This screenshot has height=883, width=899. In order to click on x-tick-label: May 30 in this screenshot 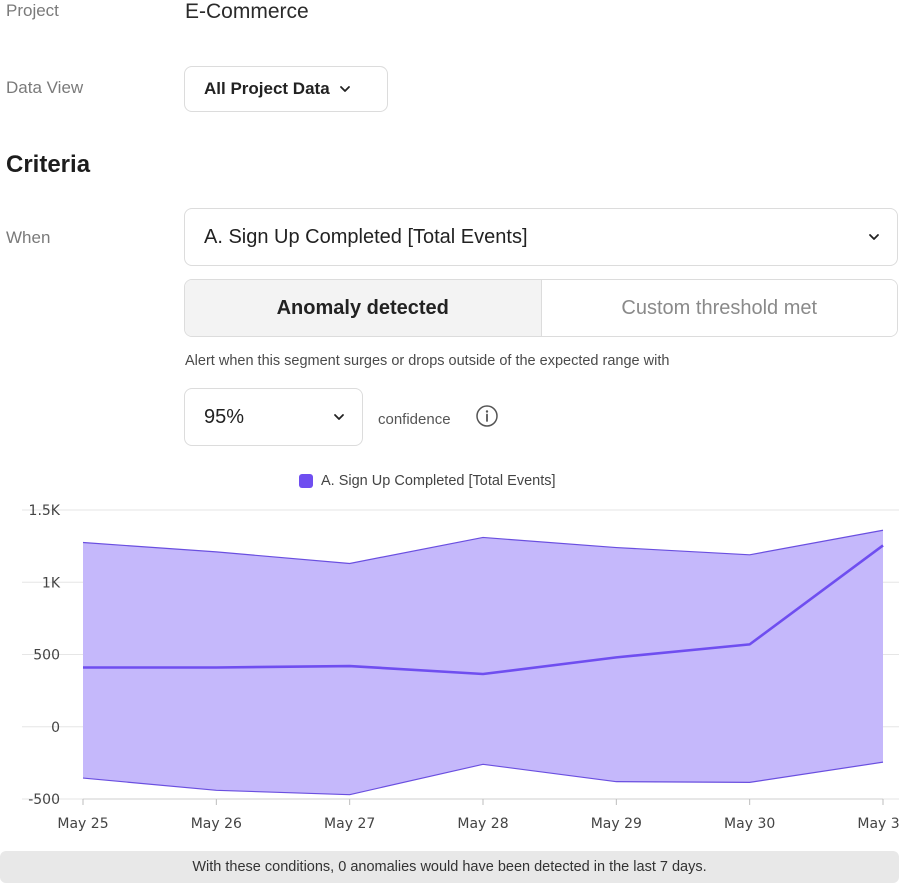, I will do `click(749, 824)`.